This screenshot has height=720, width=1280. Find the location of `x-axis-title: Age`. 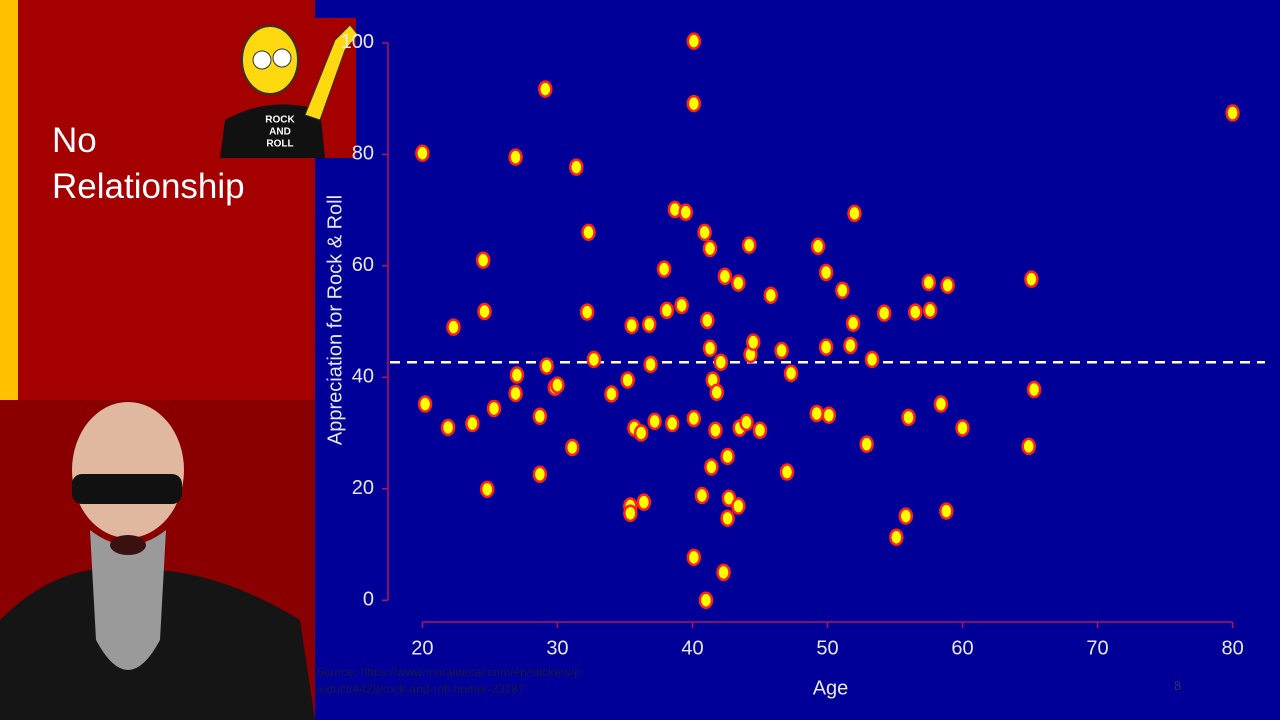

x-axis-title: Age is located at coordinates (831, 688).